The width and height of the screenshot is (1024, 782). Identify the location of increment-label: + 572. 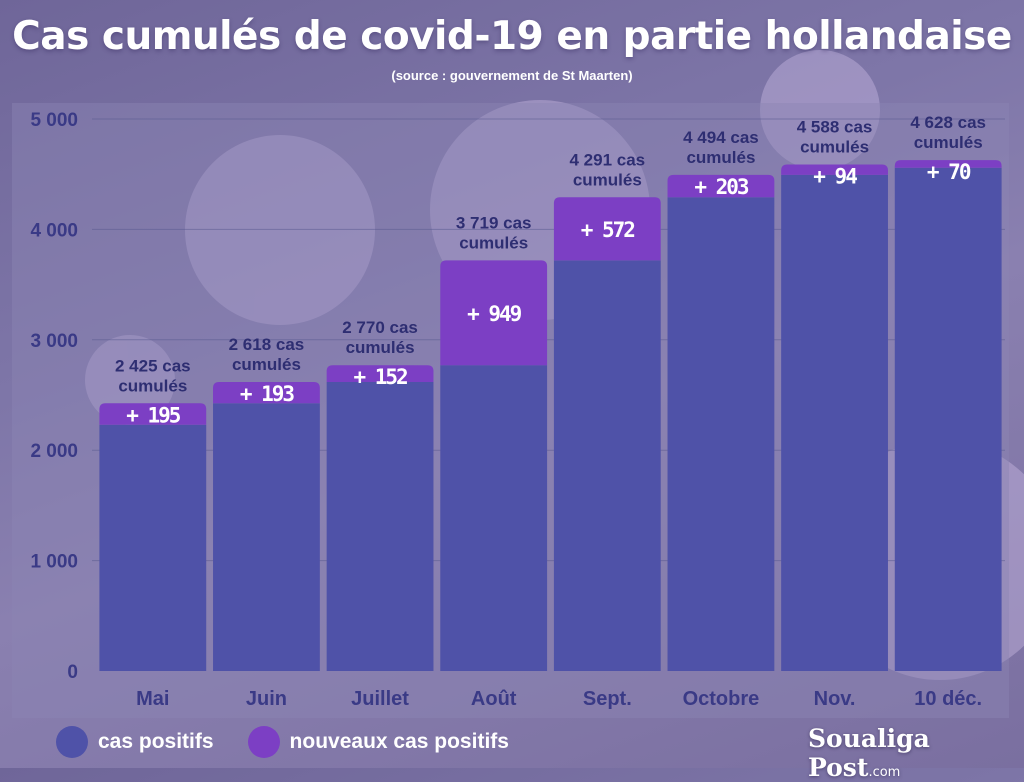
(608, 230).